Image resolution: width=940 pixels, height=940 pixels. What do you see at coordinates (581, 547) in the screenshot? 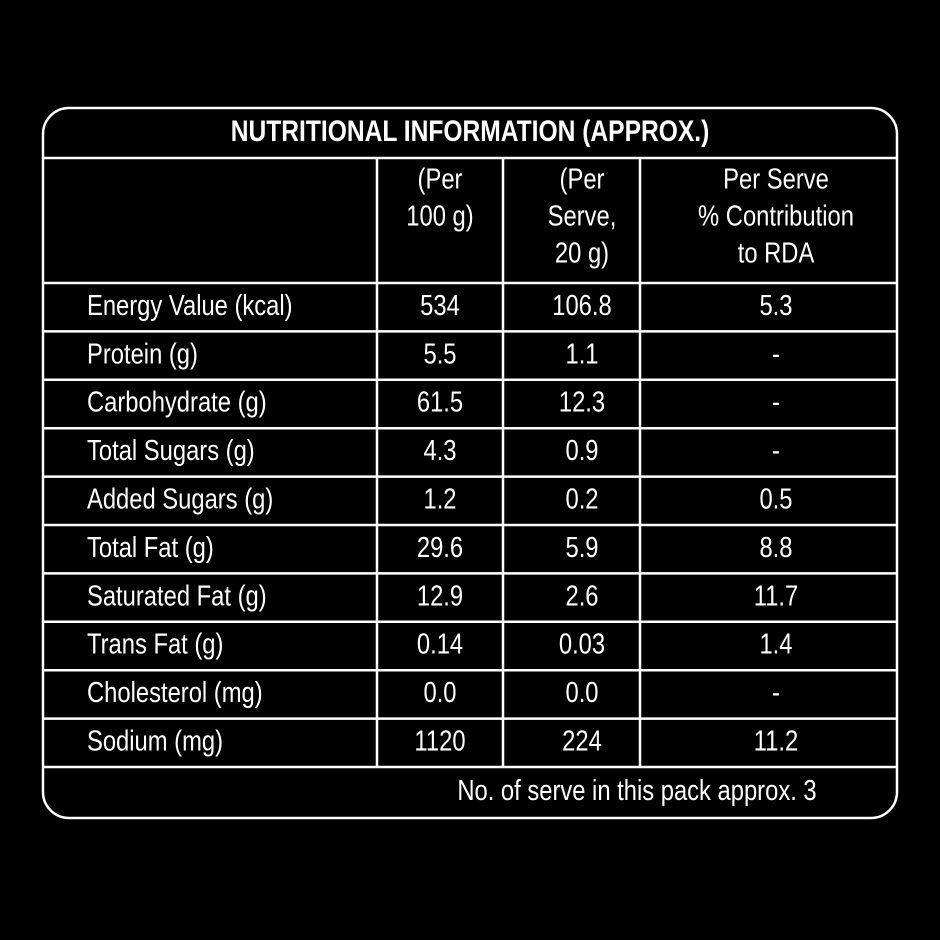
I see `cell-value: 5.9` at bounding box center [581, 547].